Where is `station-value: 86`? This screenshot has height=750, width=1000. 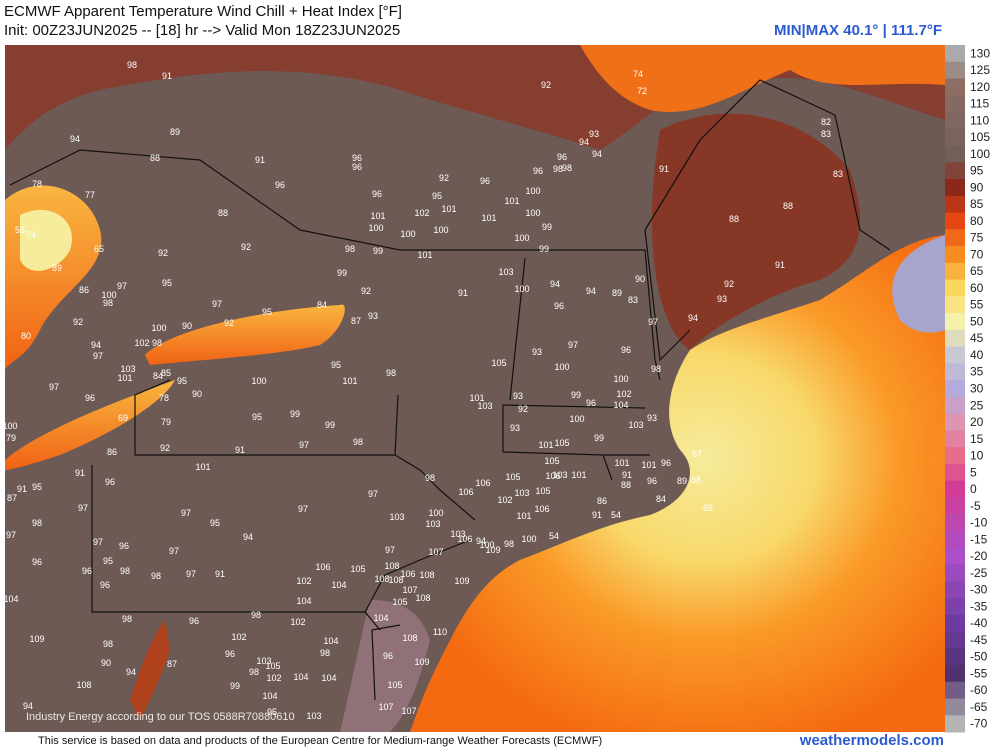
station-value: 86 is located at coordinates (602, 501).